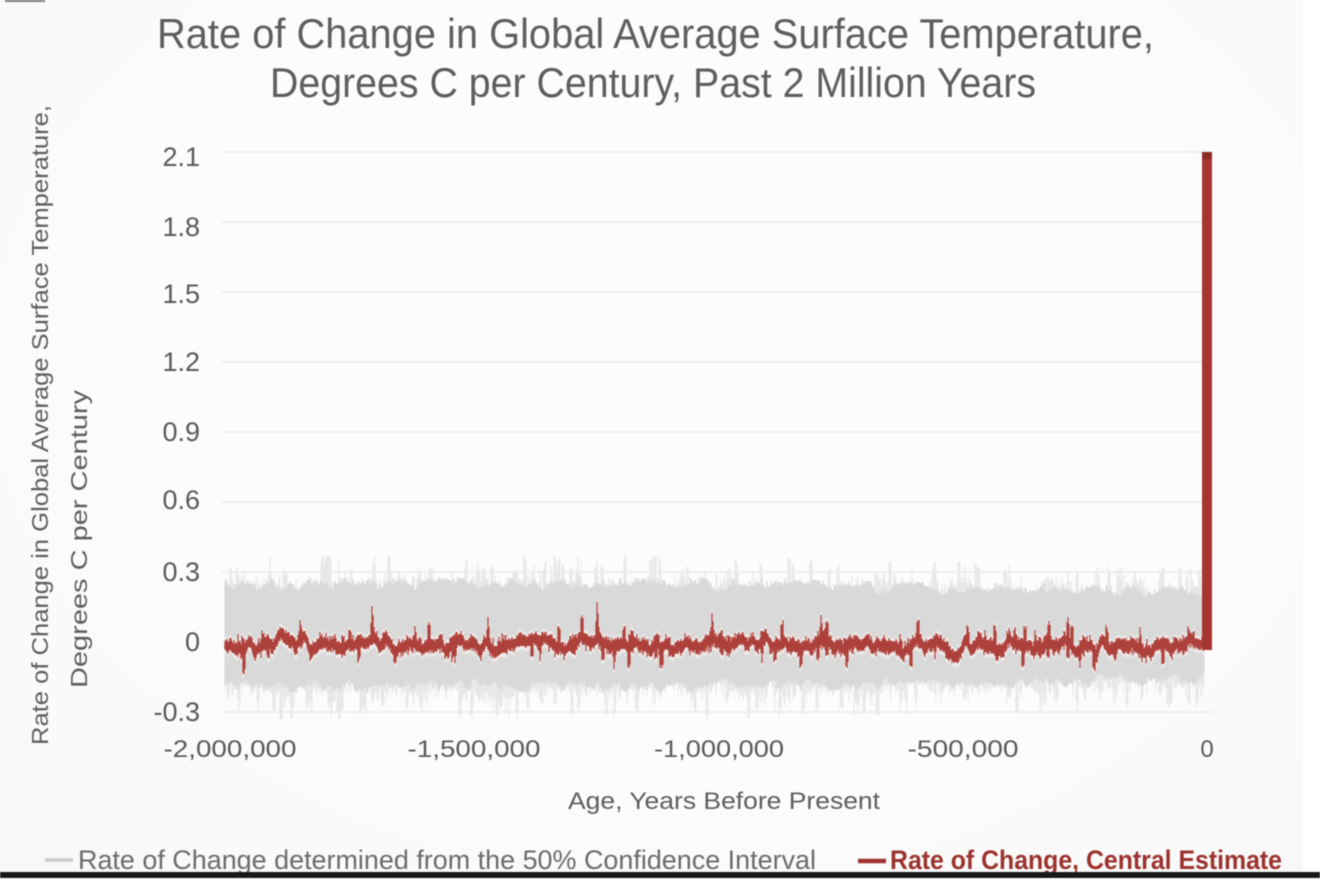  What do you see at coordinates (181, 572) in the screenshot?
I see `svg-text: 0.3` at bounding box center [181, 572].